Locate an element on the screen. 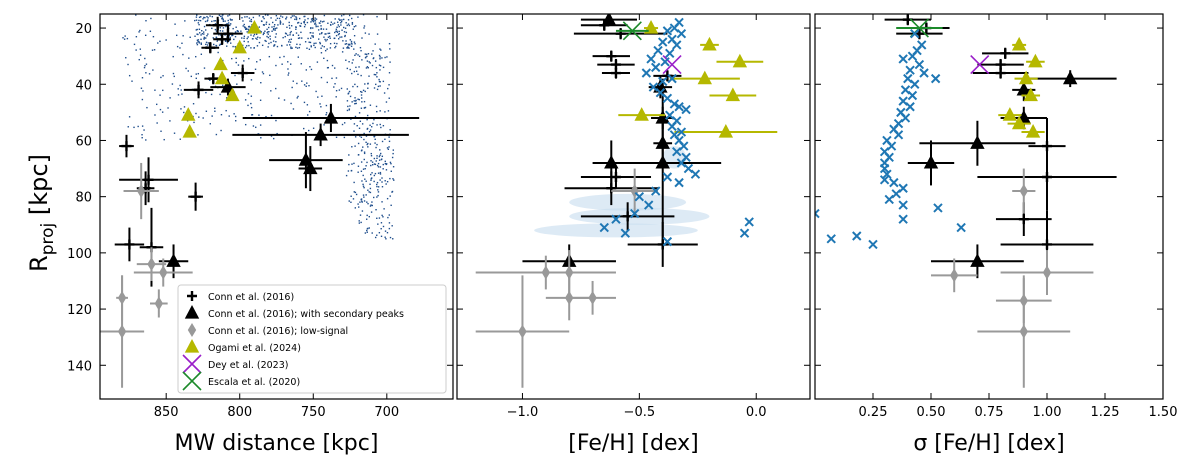 The height and width of the screenshot is (473, 1200). legend-label: Dey et al. (2023) is located at coordinates (248, 365).